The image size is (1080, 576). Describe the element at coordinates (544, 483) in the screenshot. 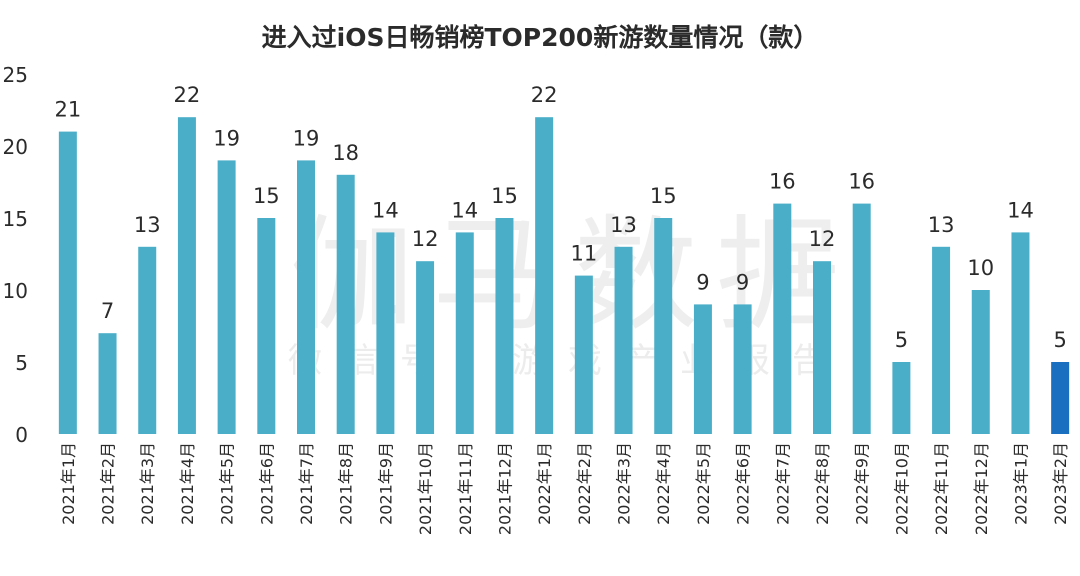

I see `x-tick-label: 2022年1月` at that location.